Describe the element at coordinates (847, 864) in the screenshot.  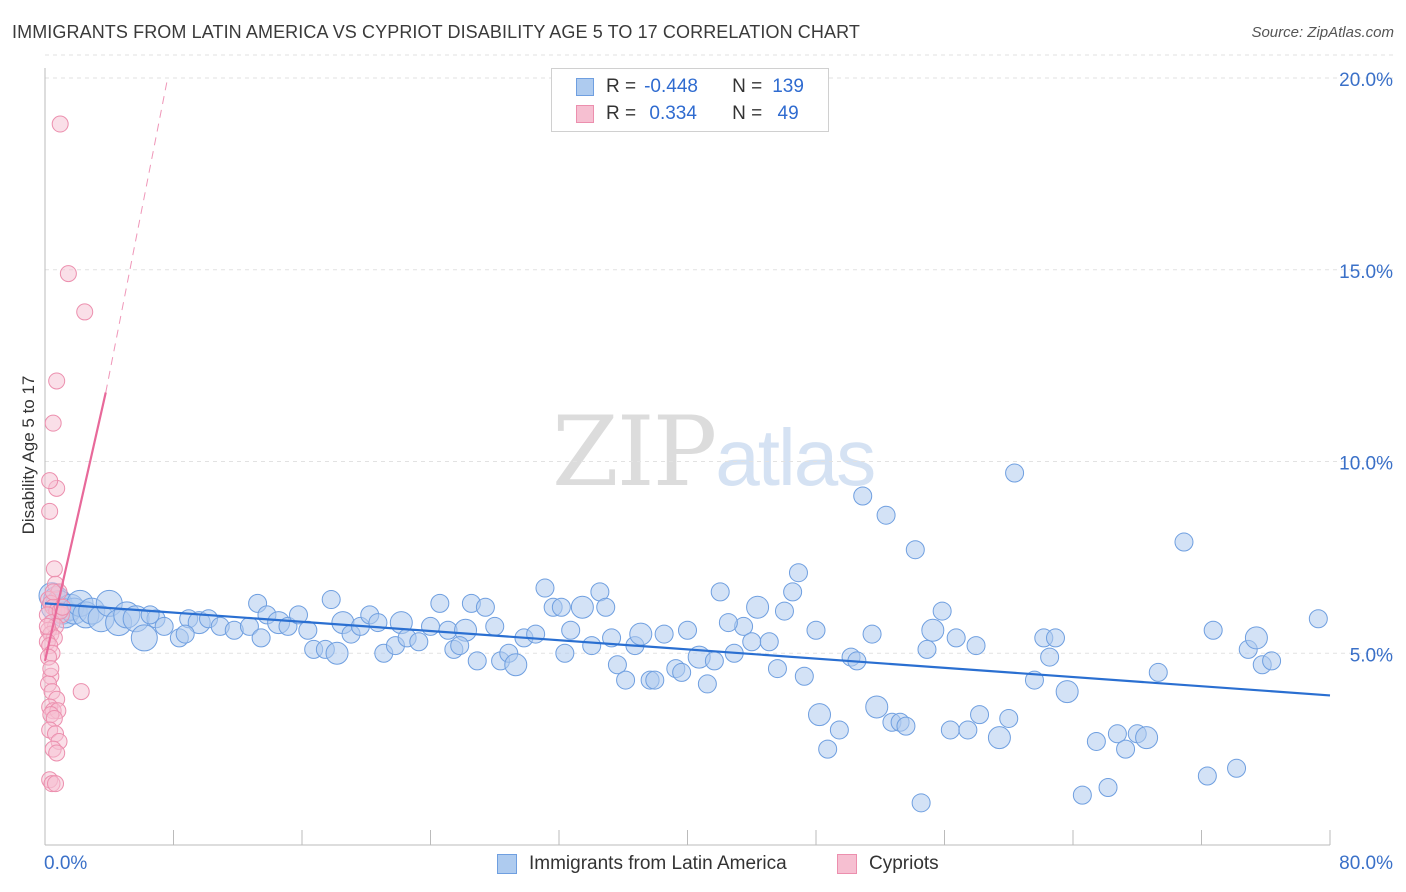
I see `bottom-legend-swatch-pink` at that location.